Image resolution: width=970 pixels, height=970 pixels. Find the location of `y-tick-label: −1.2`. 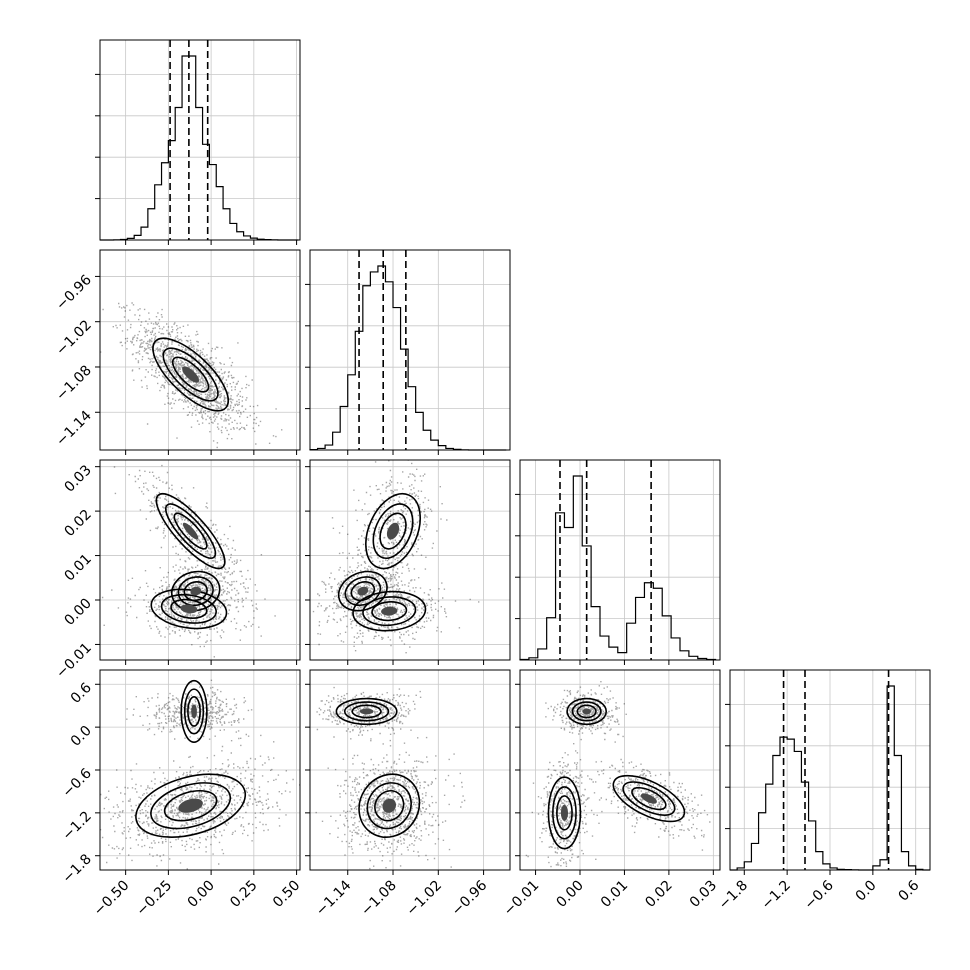

y-tick-label: −1.2 is located at coordinates (76, 825).